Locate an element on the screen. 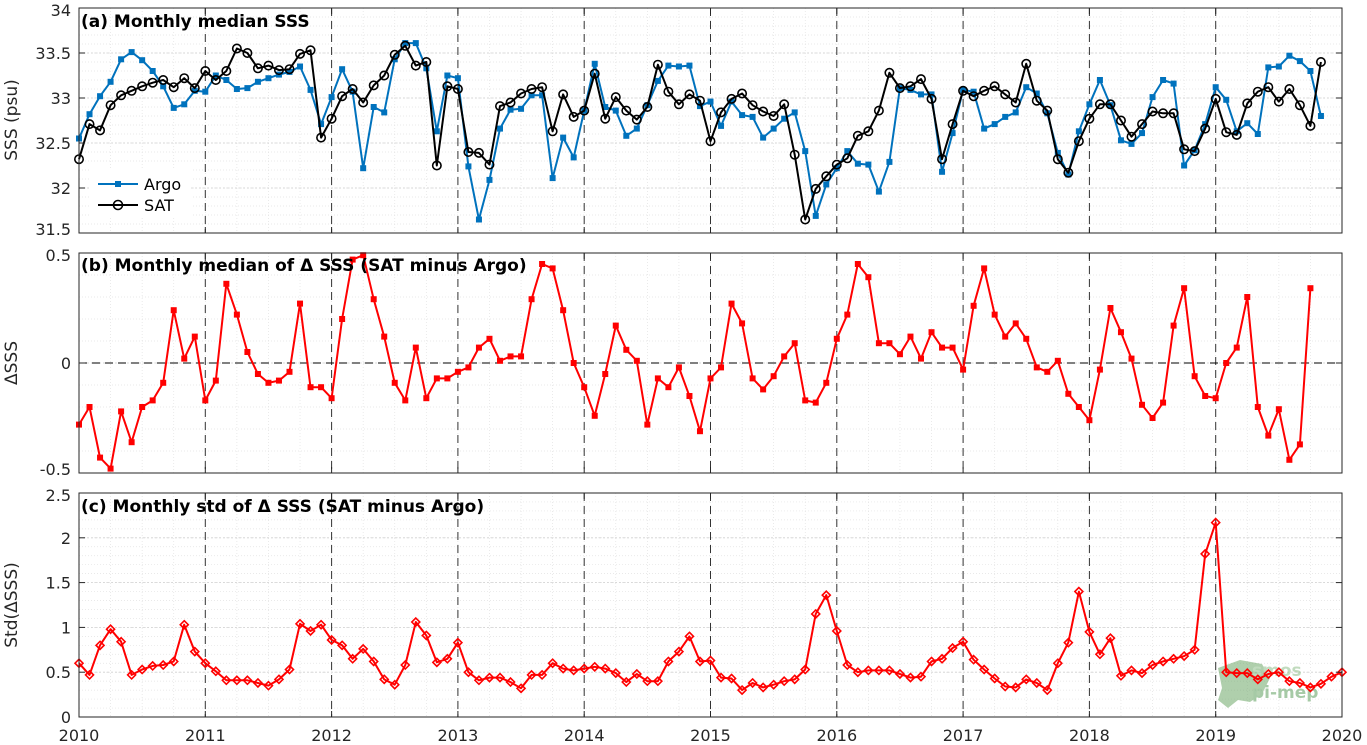 The width and height of the screenshot is (1367, 745). legend-sat-label: SAT is located at coordinates (159, 205).